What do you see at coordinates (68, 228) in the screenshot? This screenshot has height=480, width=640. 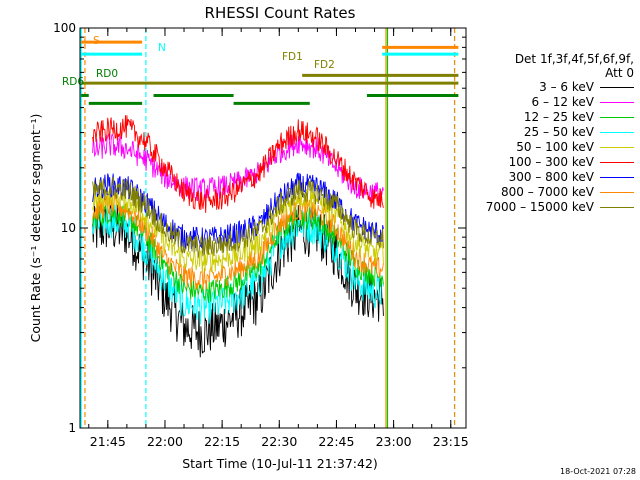 I see `y-tick-label-10: 10` at bounding box center [68, 228].